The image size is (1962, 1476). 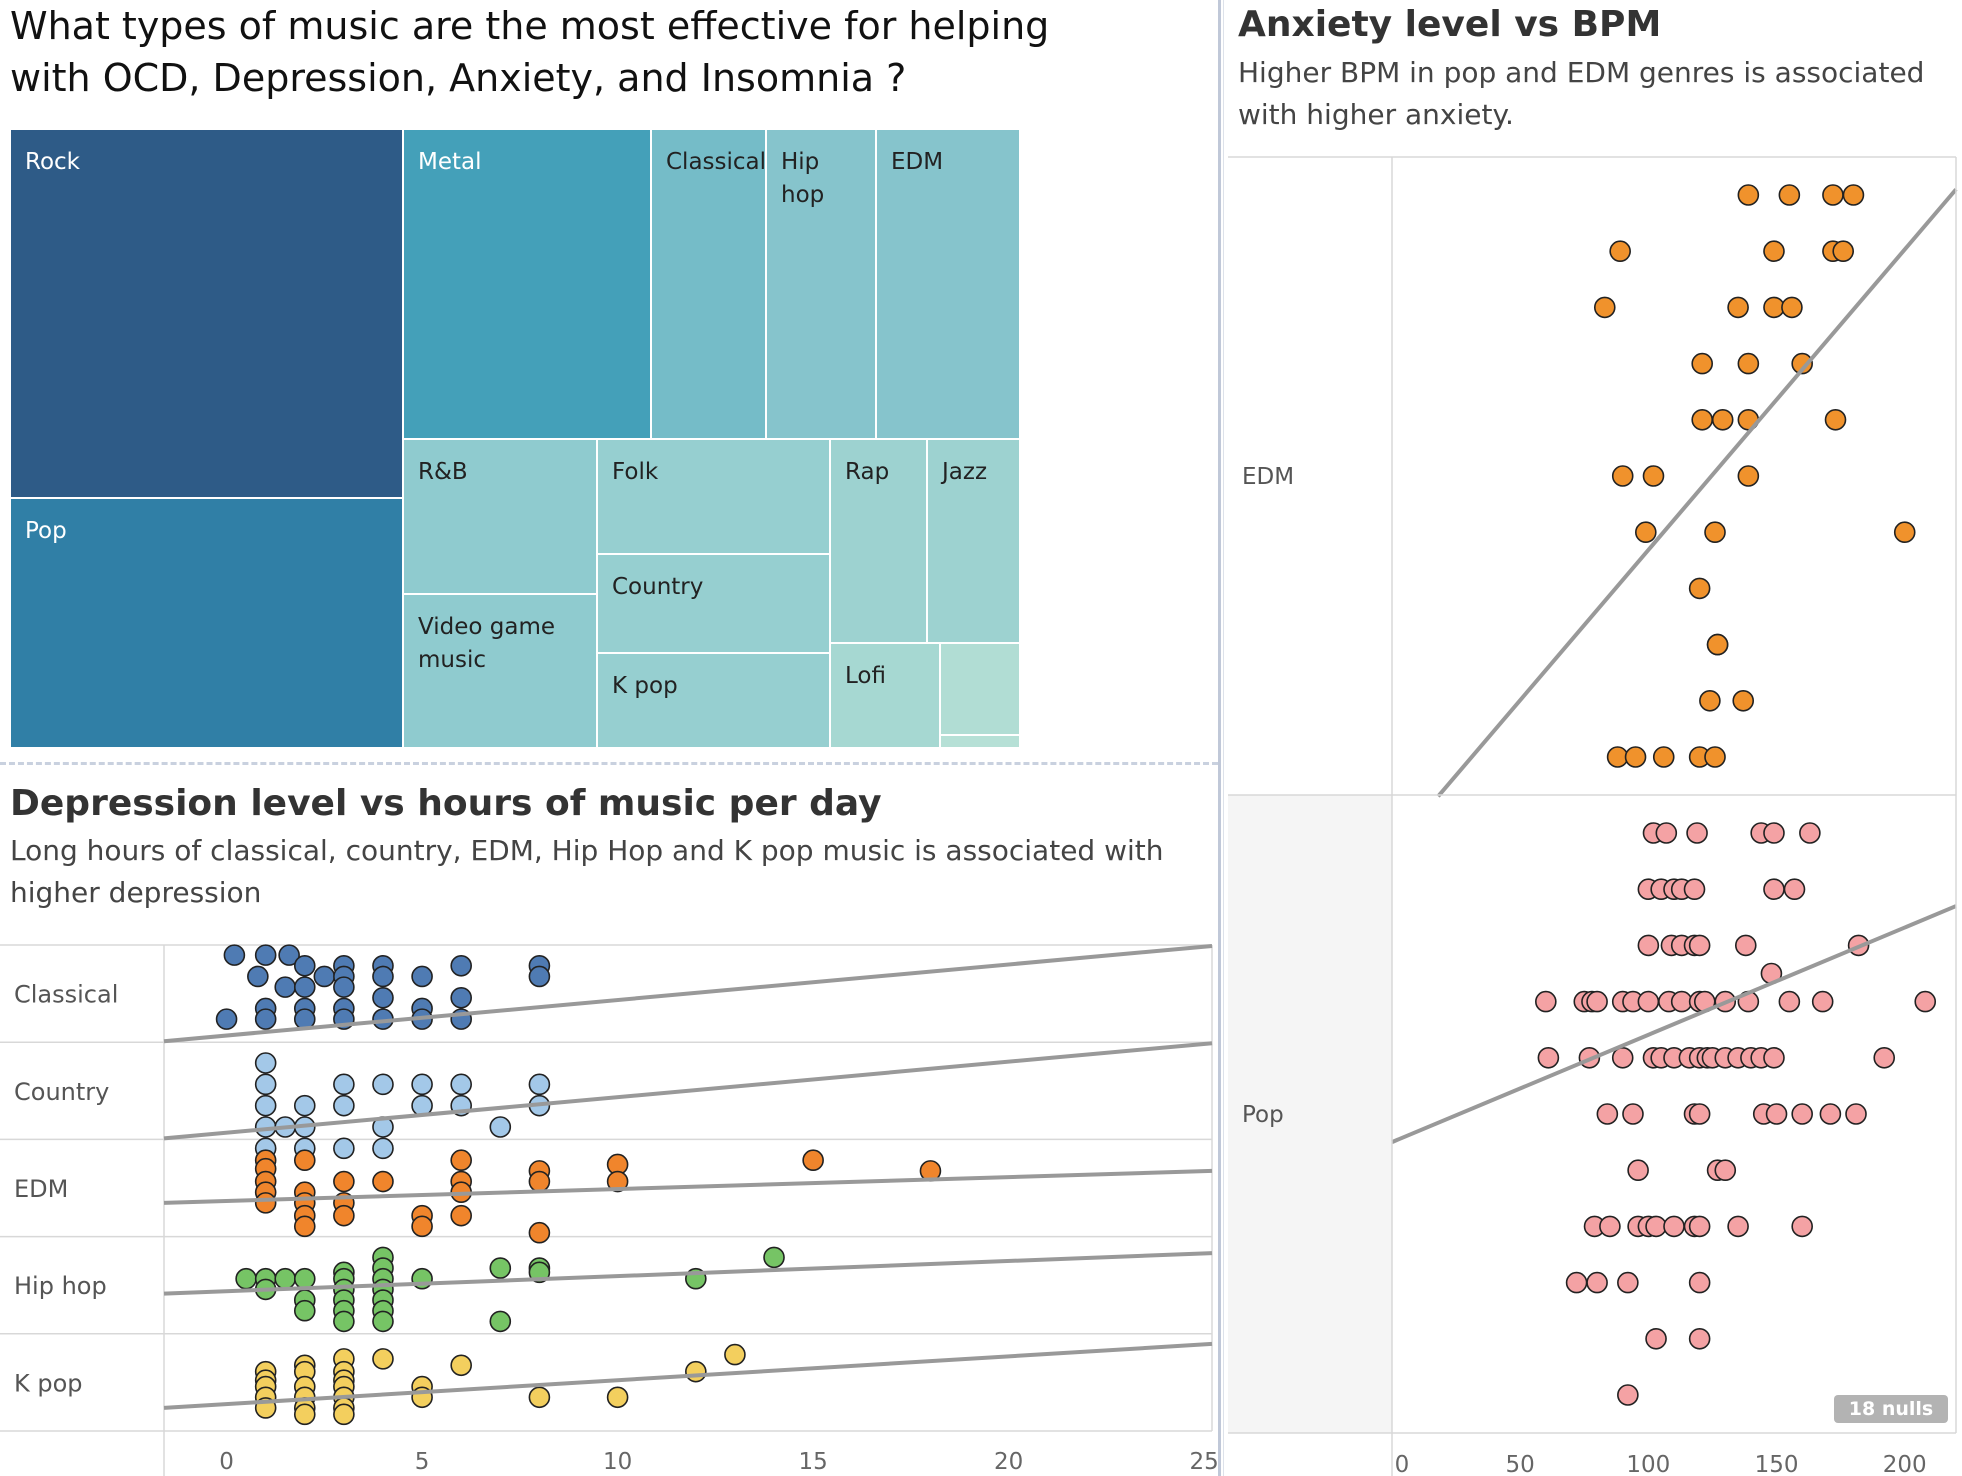 I want to click on treemap-cell-country: Country, so click(x=713, y=603).